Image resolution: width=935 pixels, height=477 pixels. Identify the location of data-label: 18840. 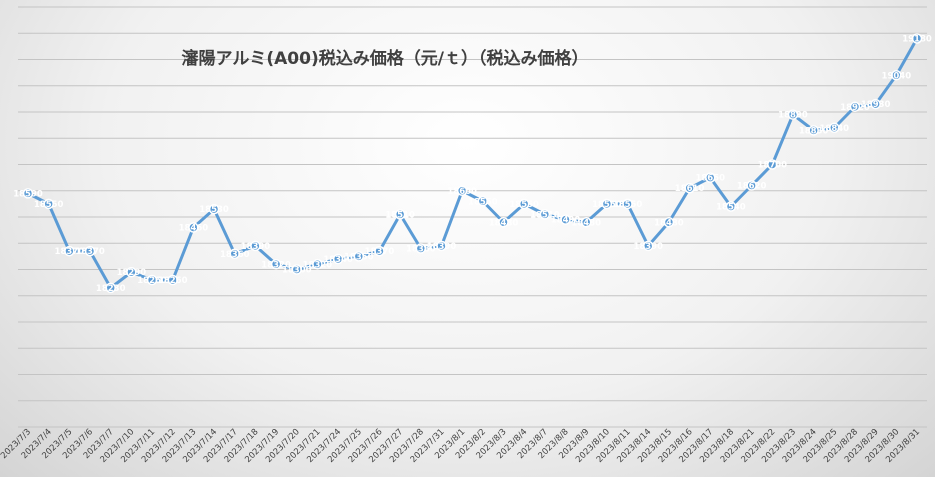
(835, 129).